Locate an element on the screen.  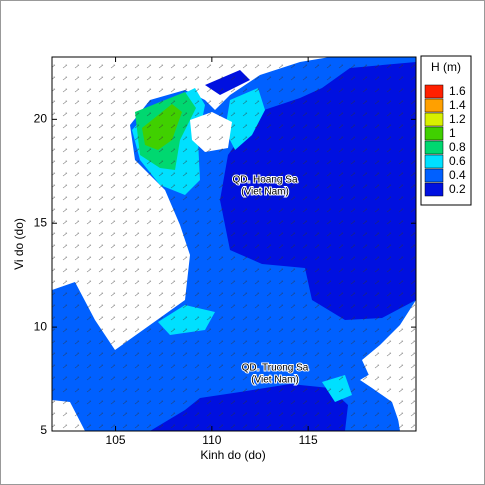
x-tick-label: 115 is located at coordinates (308, 440).